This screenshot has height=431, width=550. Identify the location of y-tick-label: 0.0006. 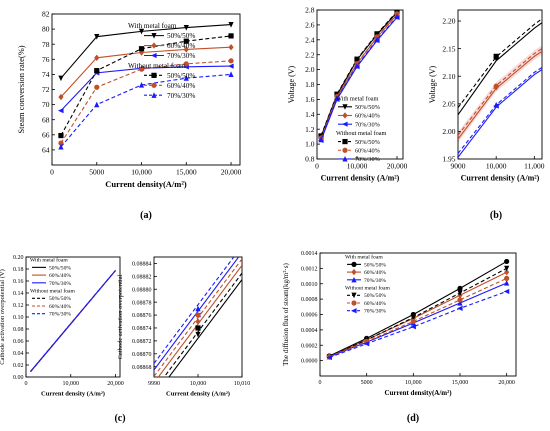
(309, 316).